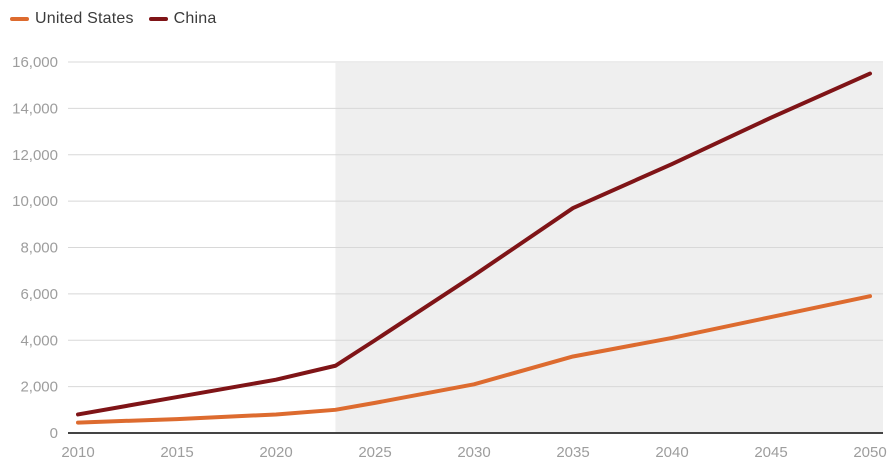 The image size is (896, 470). What do you see at coordinates (39, 387) in the screenshot?
I see `y-tick-label-2000: 2,000` at bounding box center [39, 387].